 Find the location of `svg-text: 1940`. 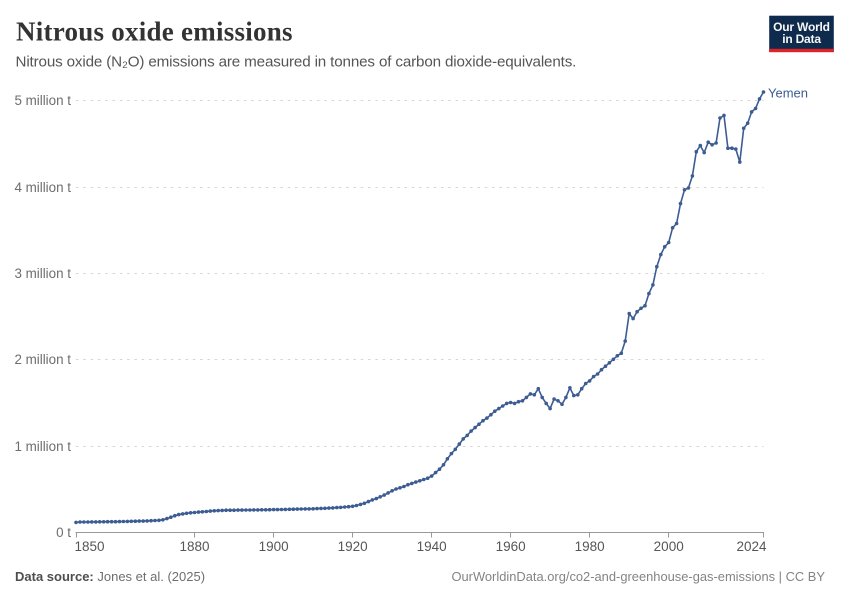

svg-text: 1940 is located at coordinates (432, 546).